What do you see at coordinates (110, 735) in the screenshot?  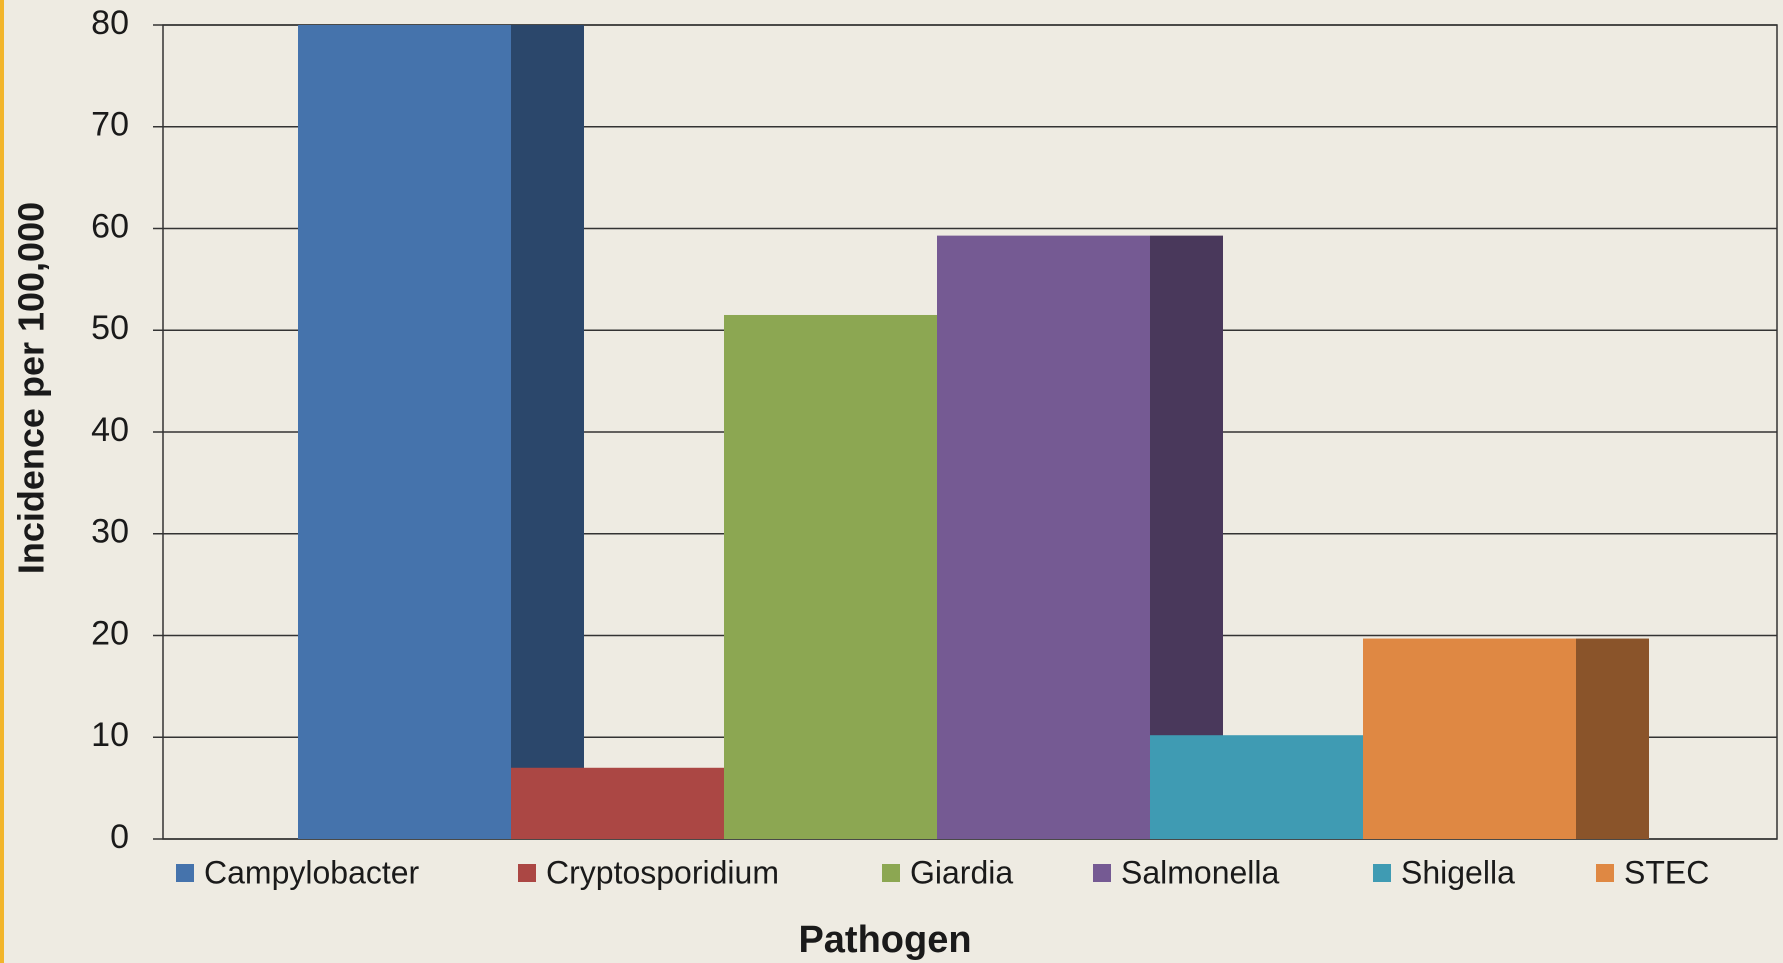 I see `y-tick-label: 10` at bounding box center [110, 735].